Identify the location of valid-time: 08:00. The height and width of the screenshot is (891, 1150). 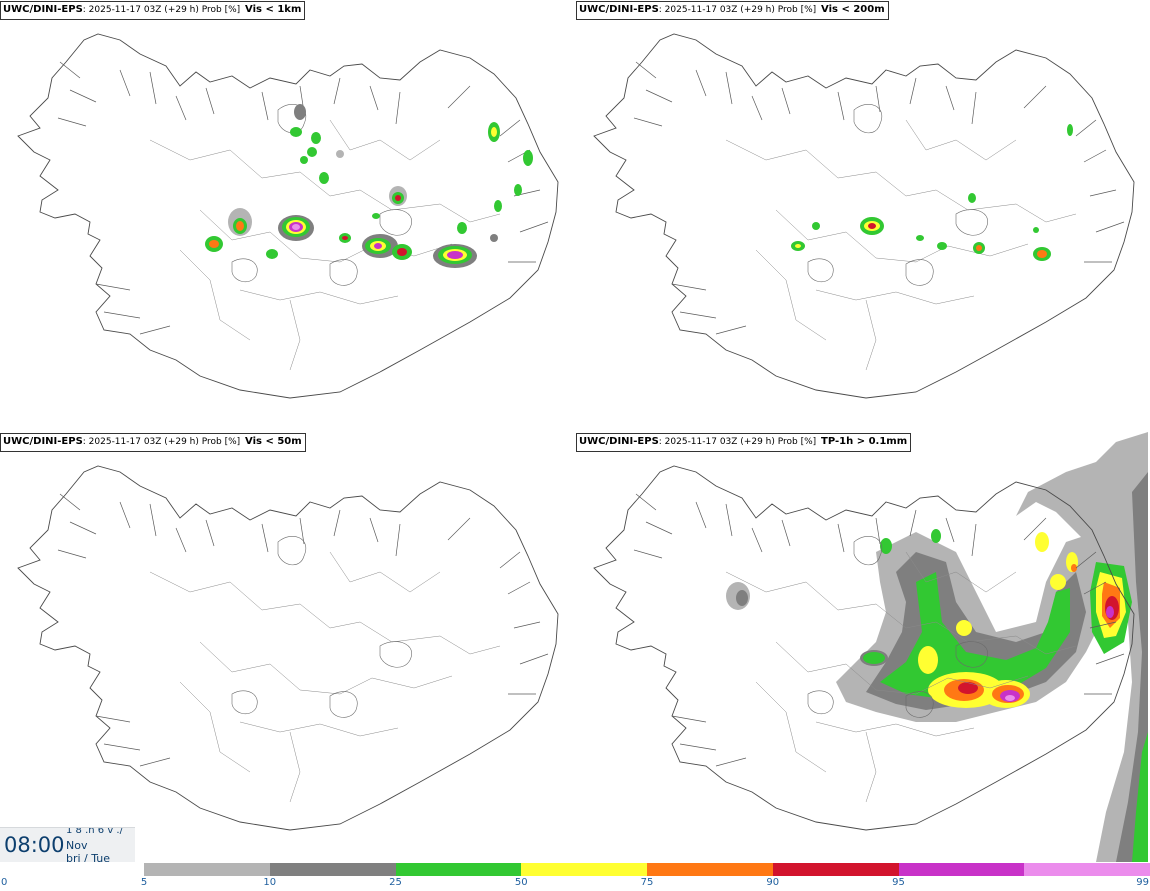
(34, 845).